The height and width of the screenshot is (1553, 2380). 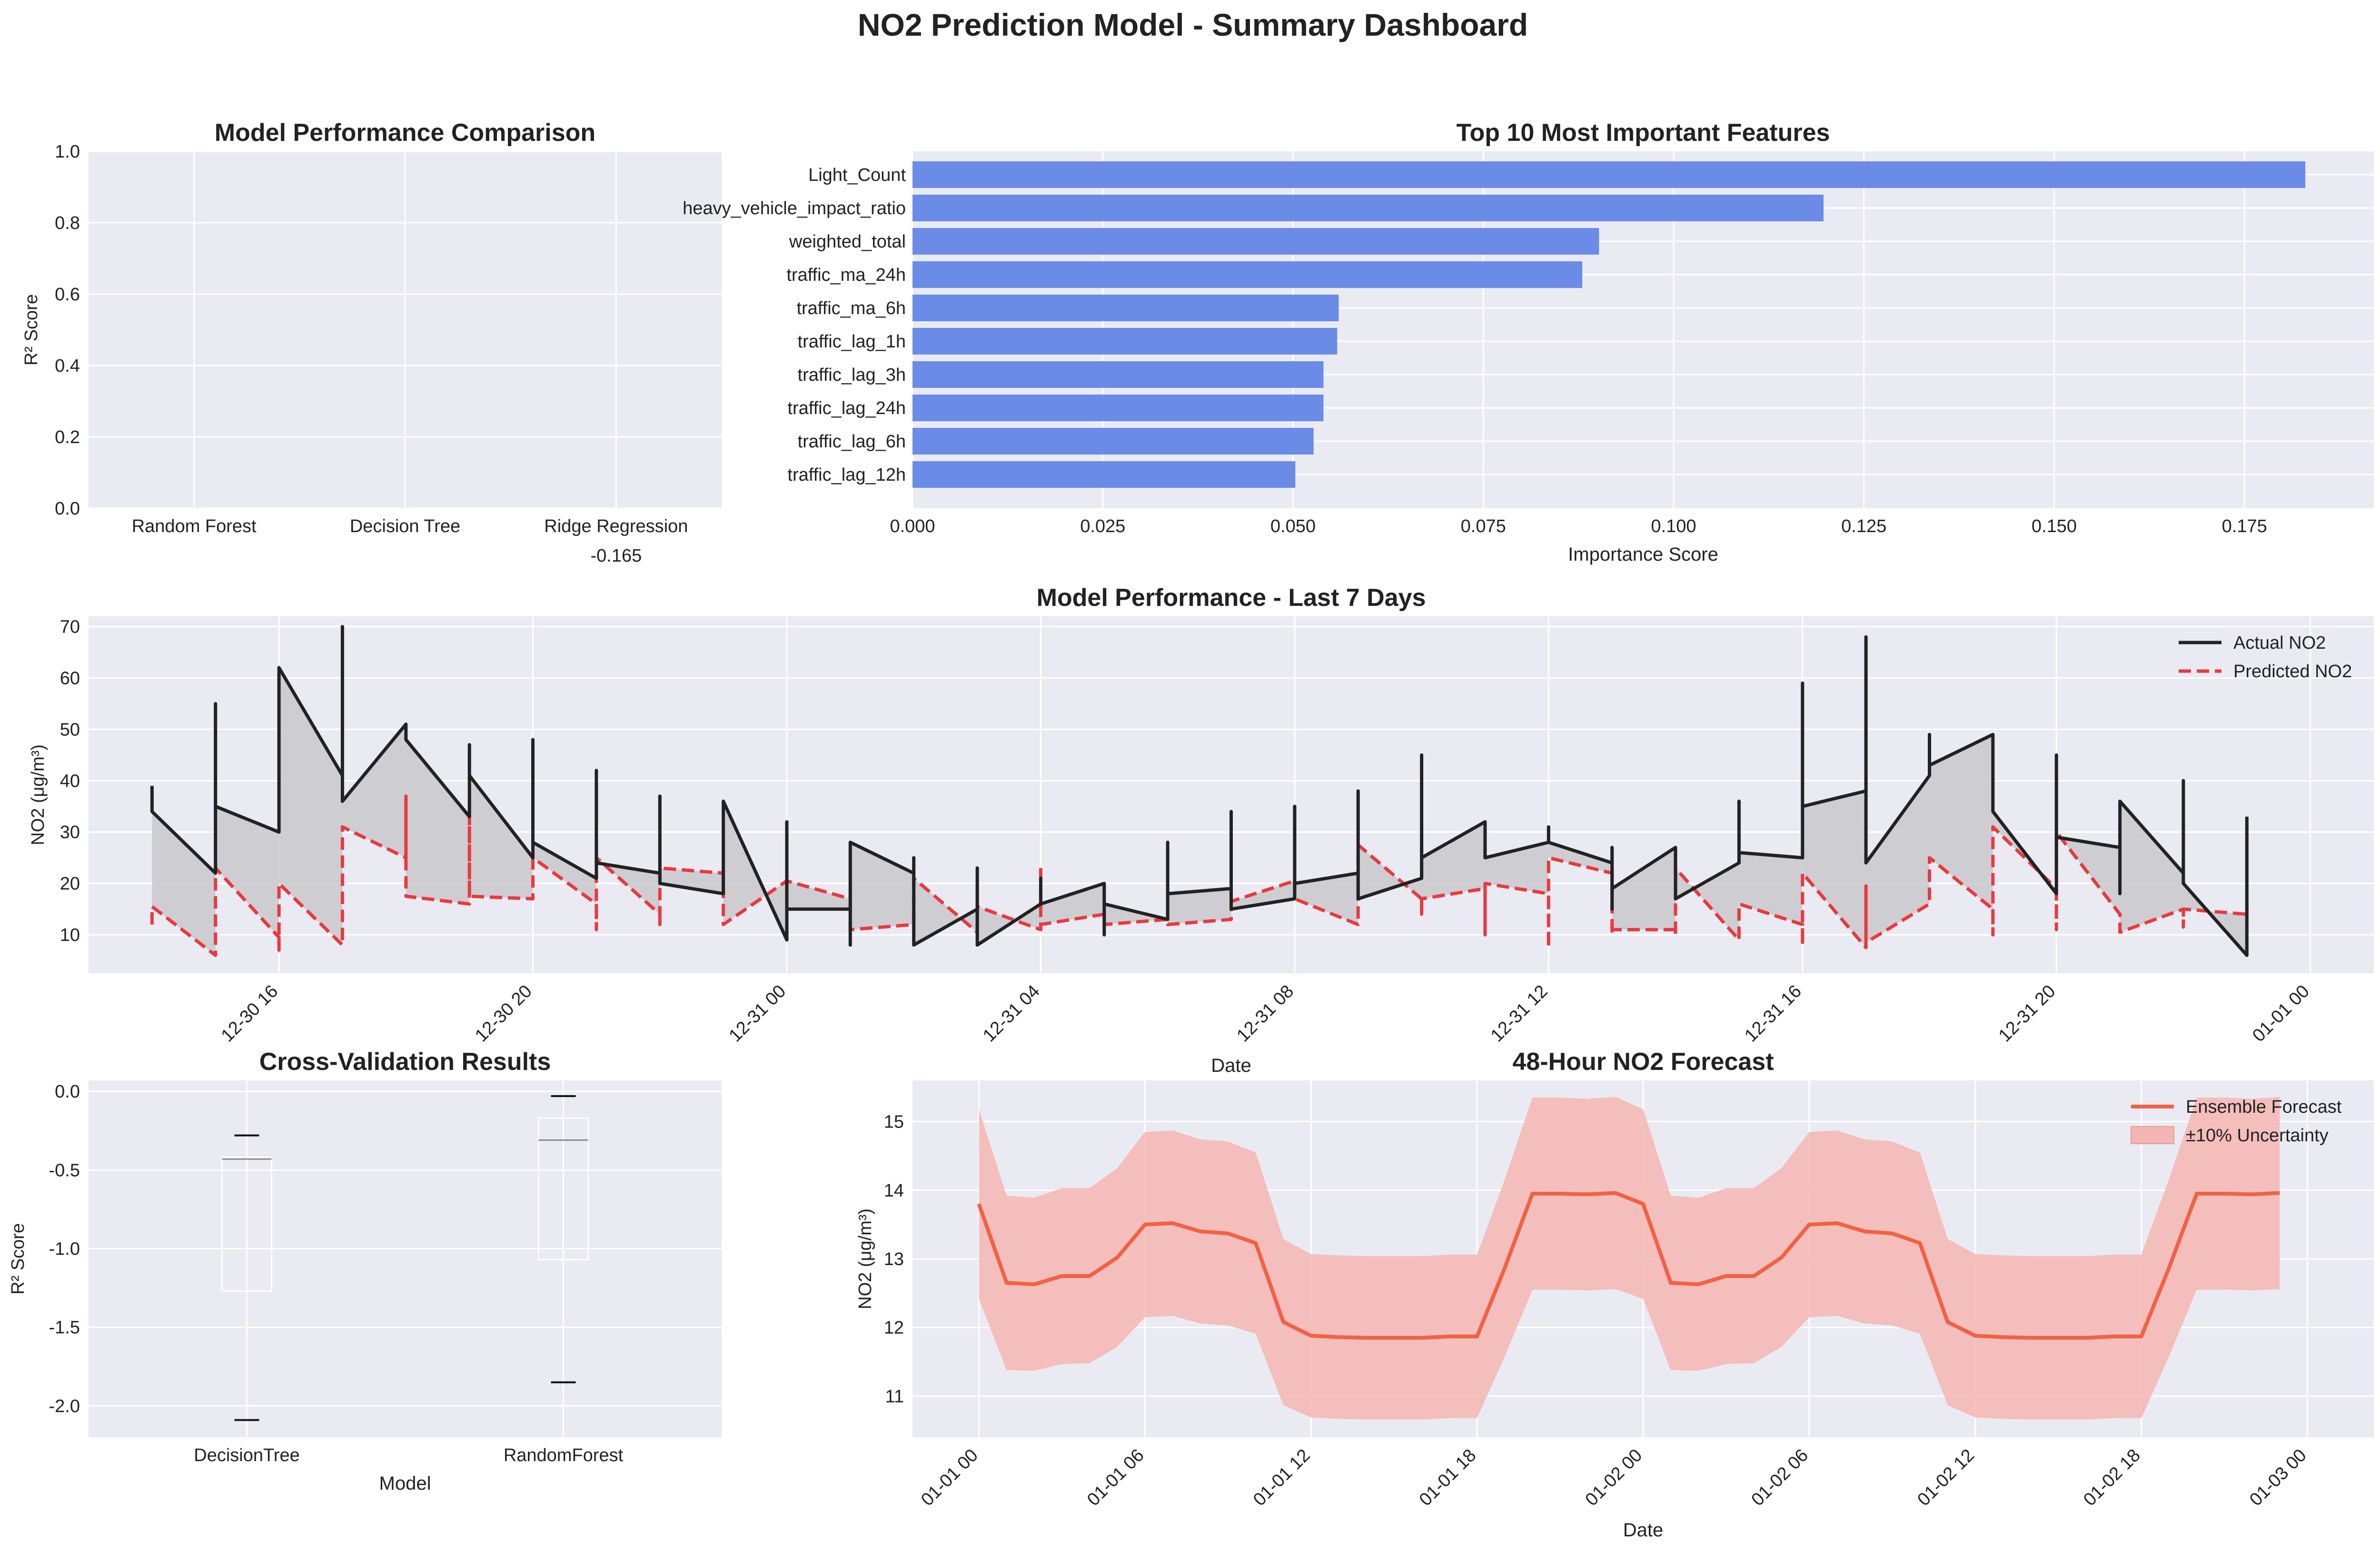 I want to click on features-xtick-label: 0.075, so click(x=1483, y=526).